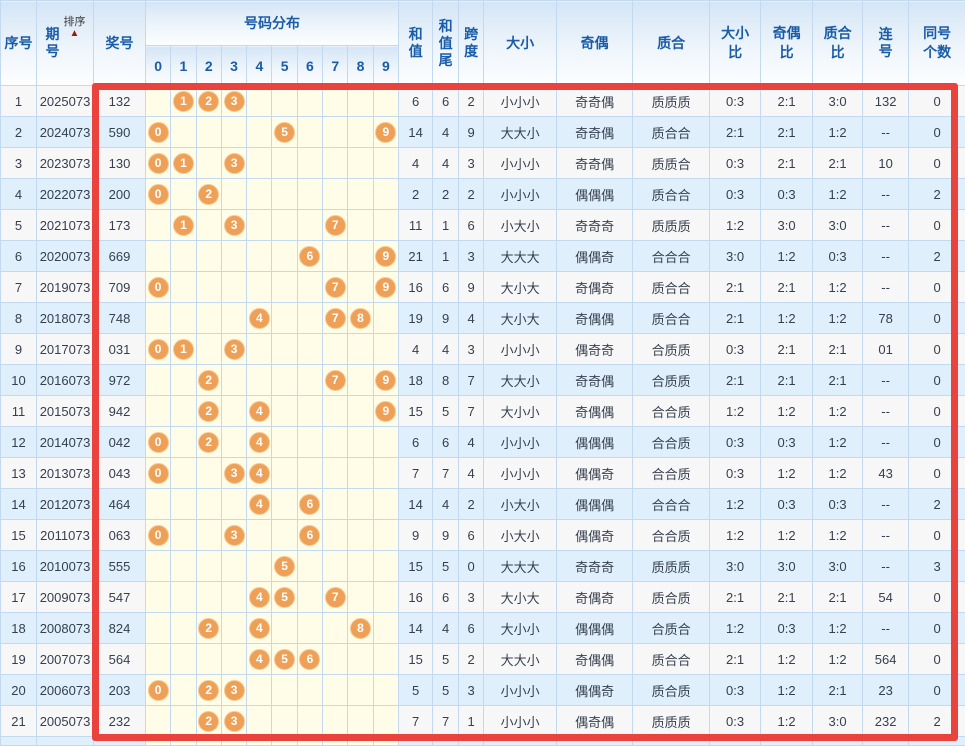 The image size is (965, 746). I want to click on span-cell: 6, so click(471, 628).